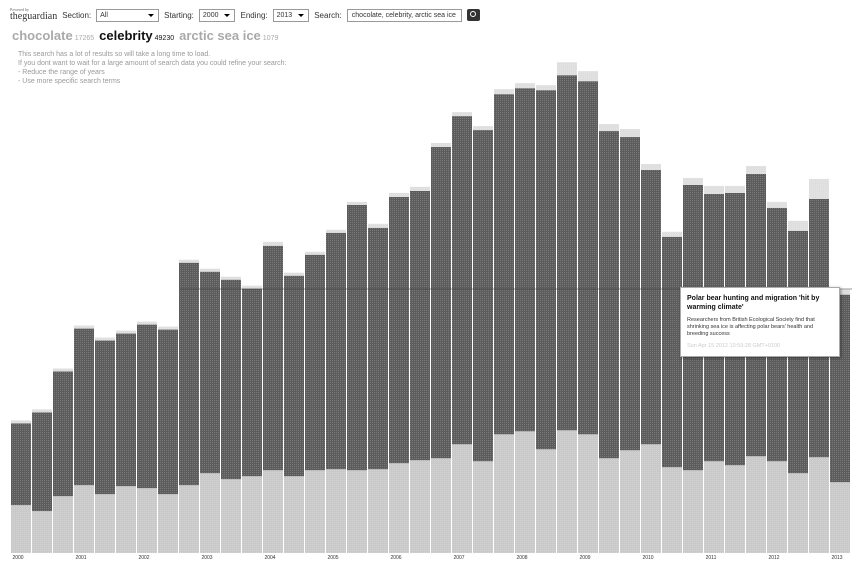  What do you see at coordinates (473, 15) in the screenshot?
I see `search-button` at bounding box center [473, 15].